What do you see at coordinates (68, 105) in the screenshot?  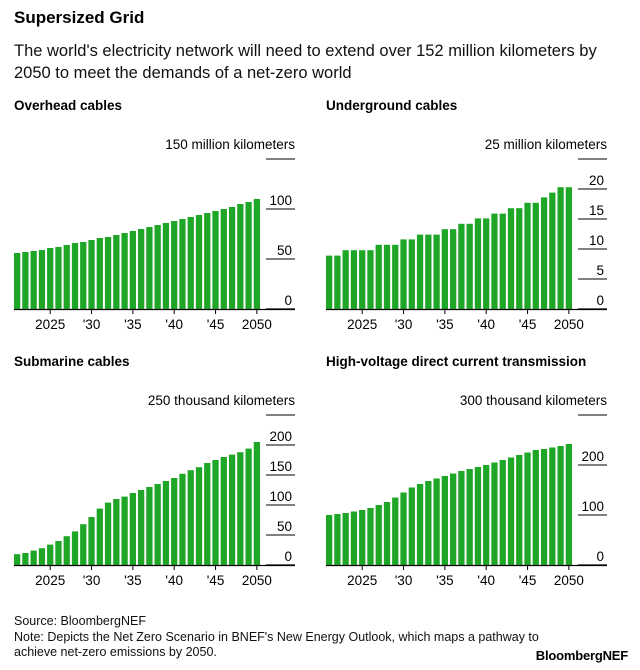 I see `panel-title: Overhead cables` at bounding box center [68, 105].